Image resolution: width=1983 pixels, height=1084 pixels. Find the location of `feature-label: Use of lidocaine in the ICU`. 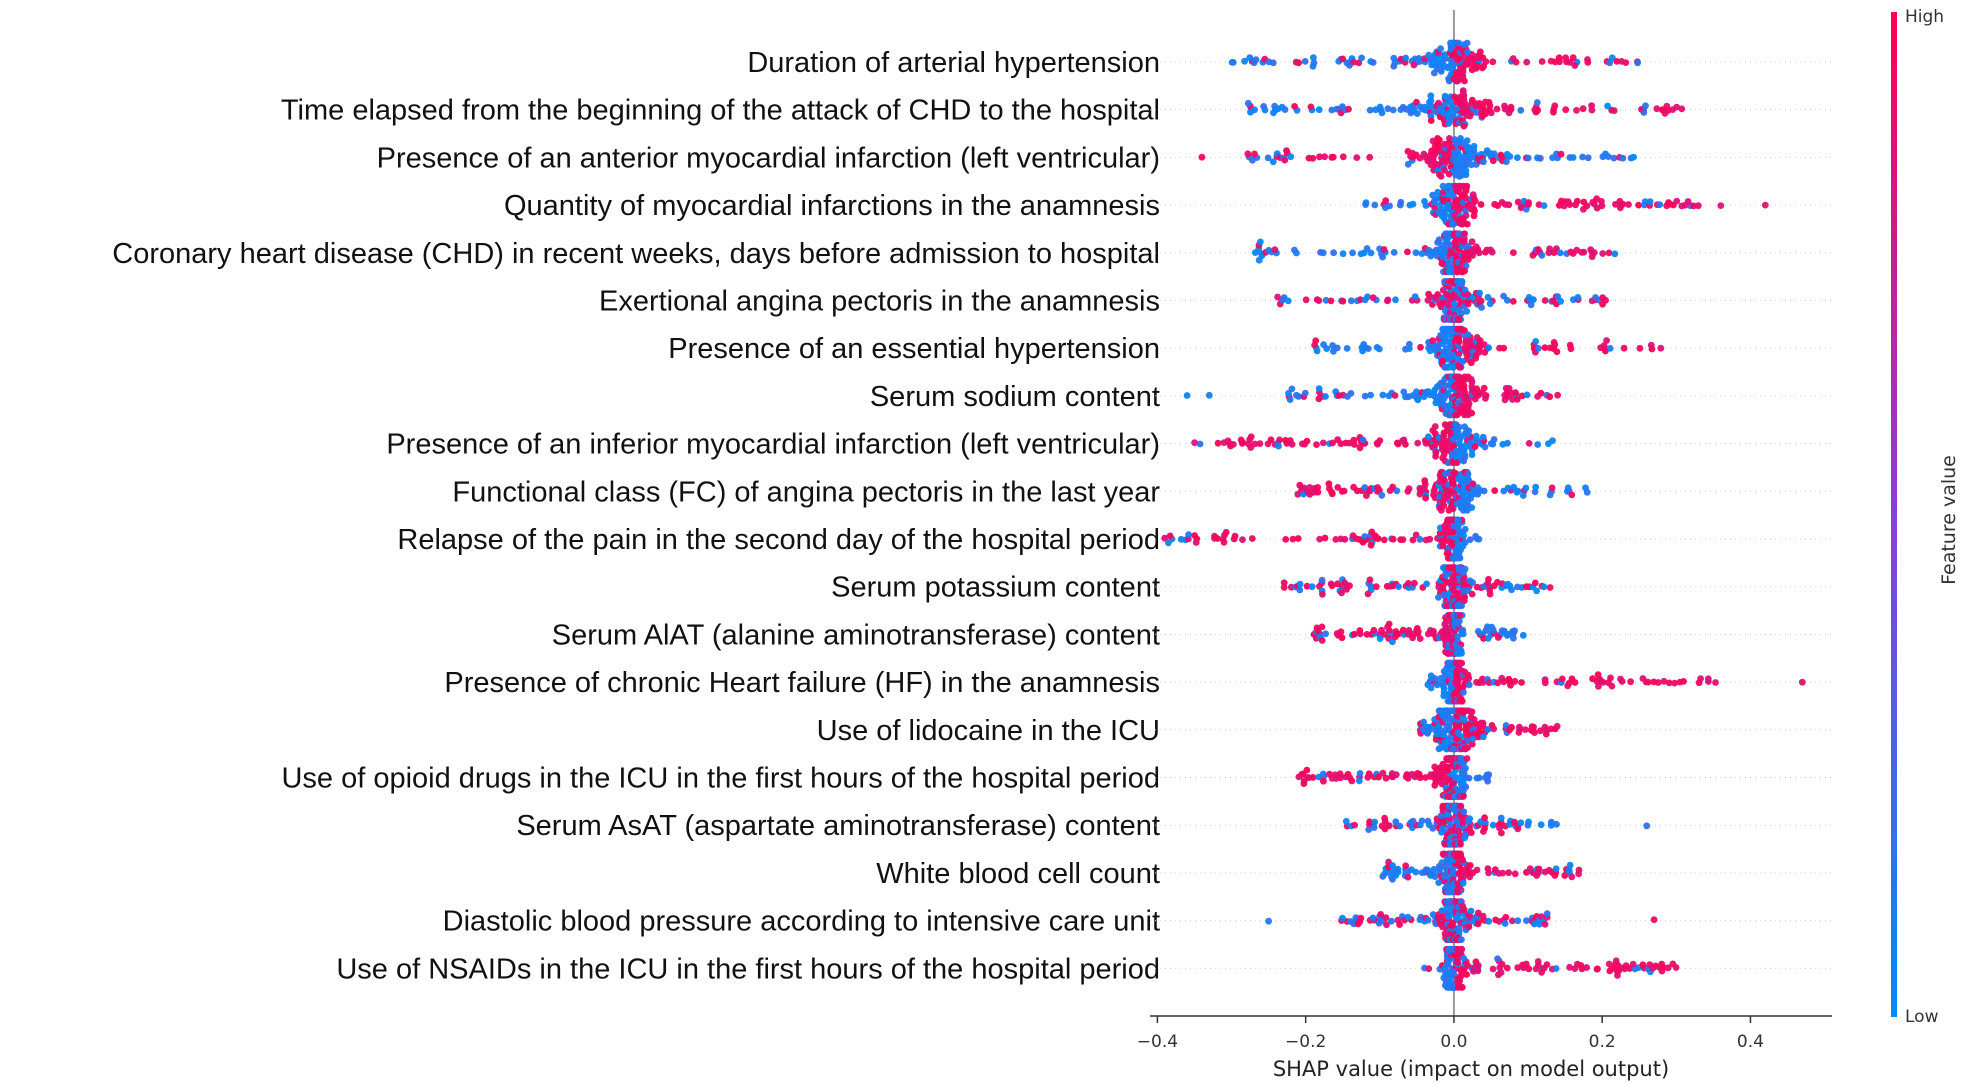

feature-label: Use of lidocaine in the ICU is located at coordinates (988, 731).